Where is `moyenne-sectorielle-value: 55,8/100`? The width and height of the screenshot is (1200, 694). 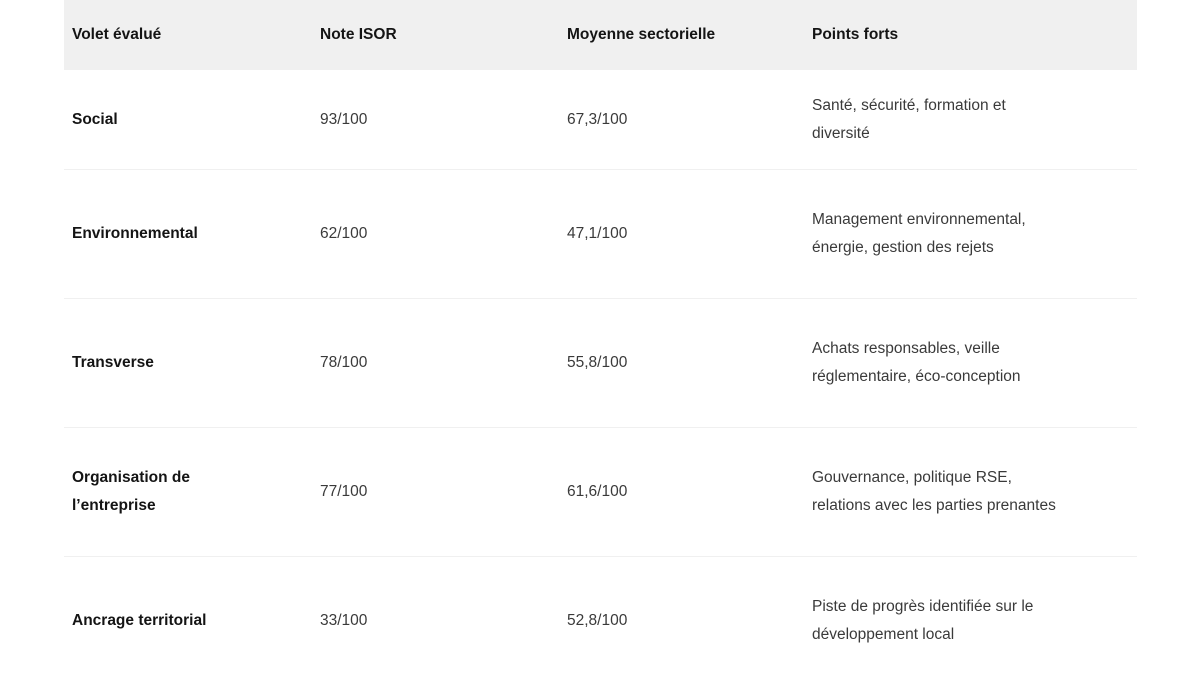 moyenne-sectorielle-value: 55,8/100 is located at coordinates (597, 362).